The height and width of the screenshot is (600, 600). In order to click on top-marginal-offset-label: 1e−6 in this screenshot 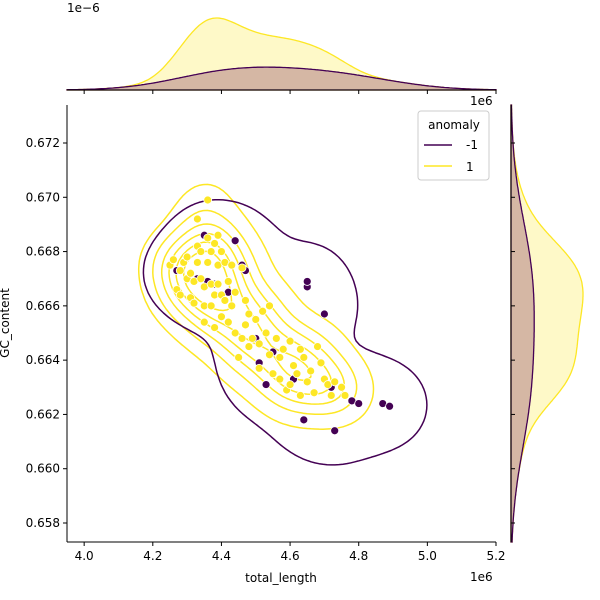, I will do `click(83, 8)`.